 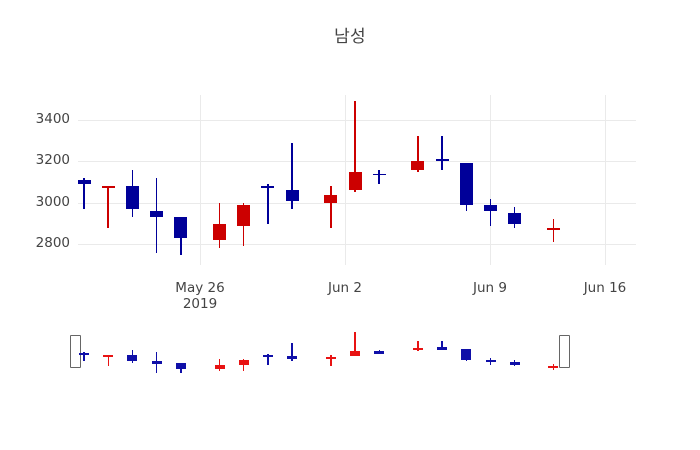 I want to click on rangeslider, so click(x=353, y=355).